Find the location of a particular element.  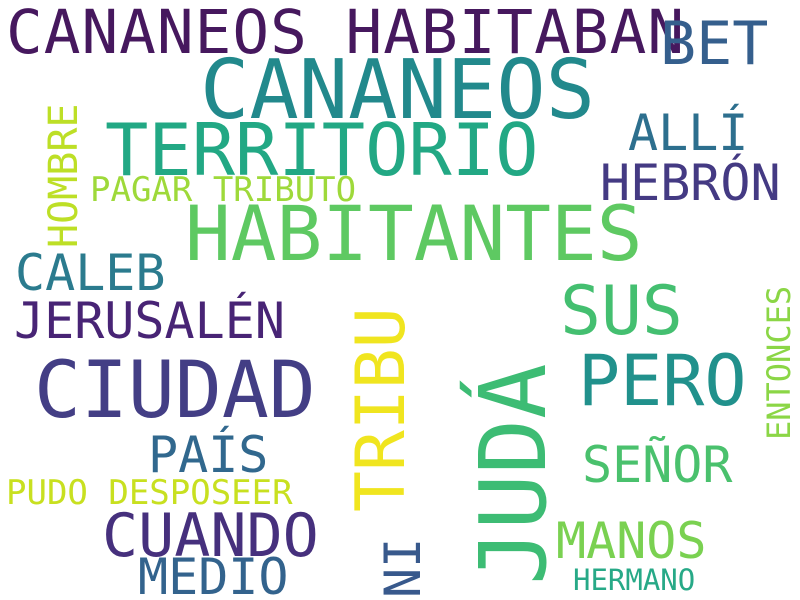

word-senor: SEÑOR is located at coordinates (657, 465).